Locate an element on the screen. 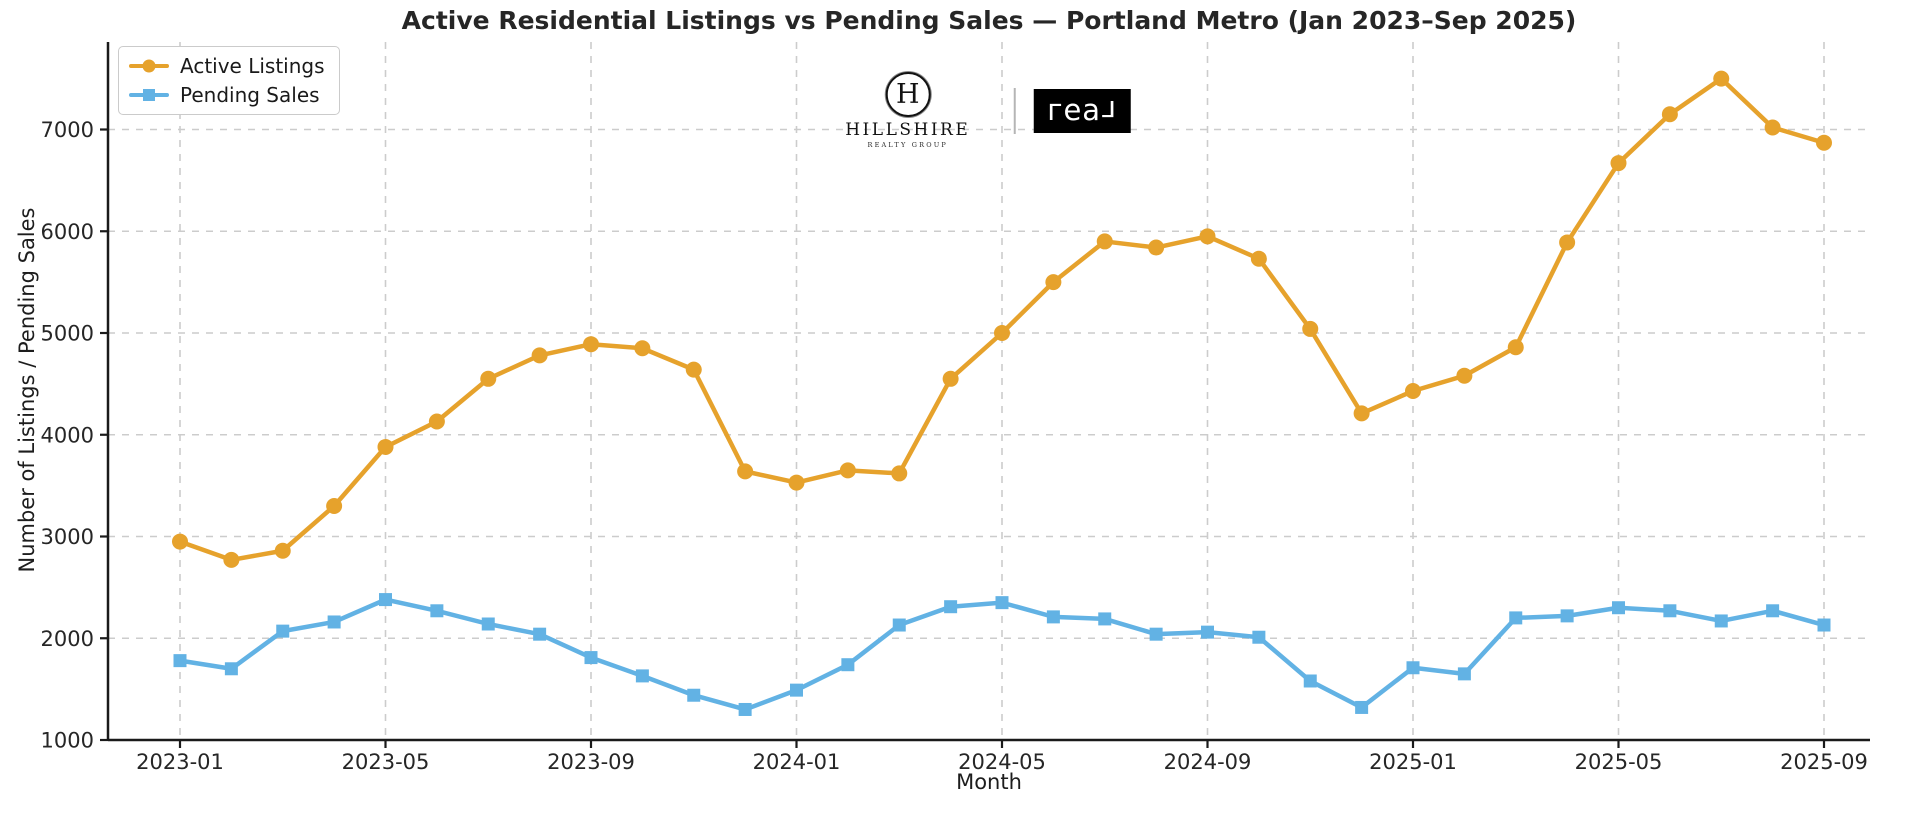 Image resolution: width=1920 pixels, height=815 pixels. hillshire-monogram-icon: H is located at coordinates (908, 94).